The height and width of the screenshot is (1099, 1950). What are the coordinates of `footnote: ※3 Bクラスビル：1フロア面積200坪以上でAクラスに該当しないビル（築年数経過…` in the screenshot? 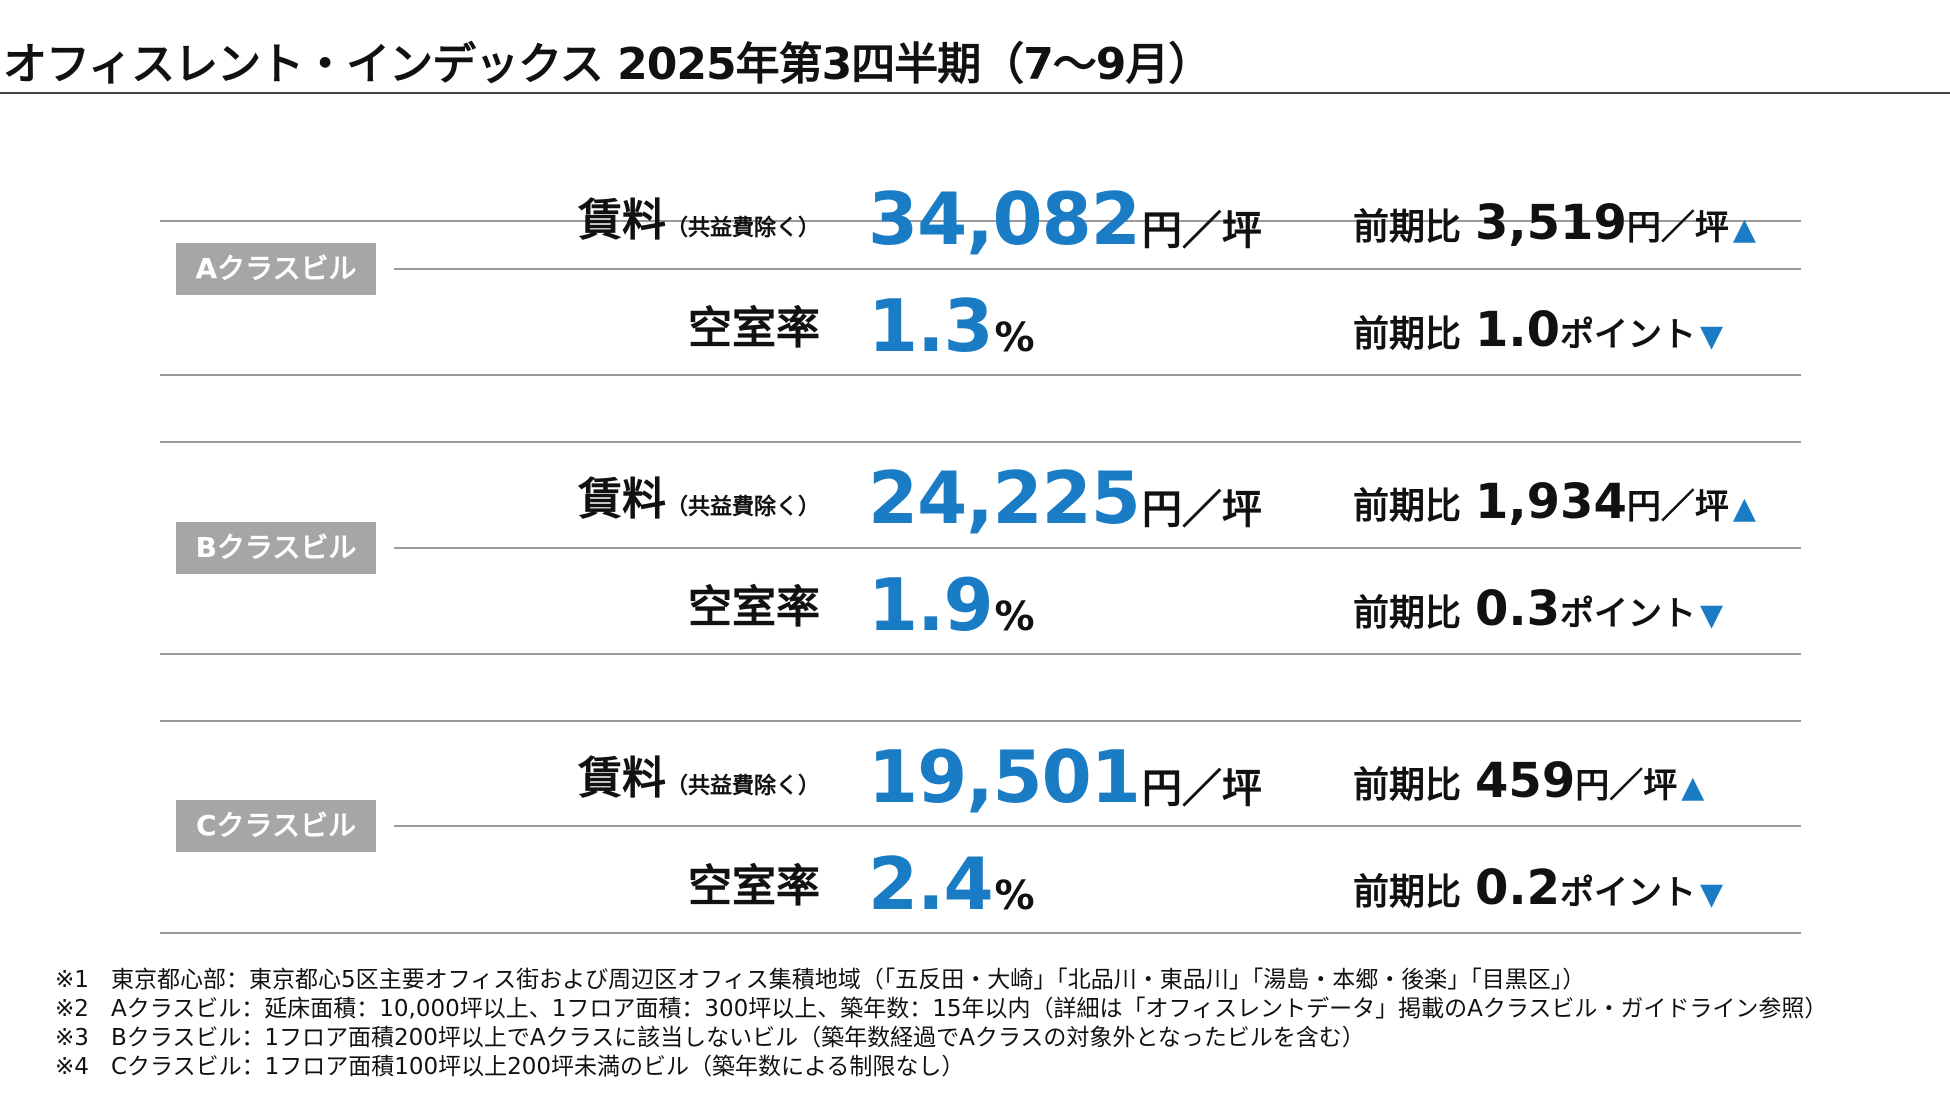 It's located at (941, 1038).